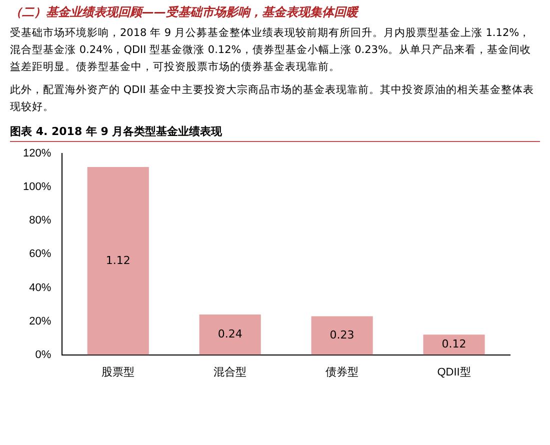  What do you see at coordinates (118, 372) in the screenshot?
I see `x-tick-label: 股票型` at bounding box center [118, 372].